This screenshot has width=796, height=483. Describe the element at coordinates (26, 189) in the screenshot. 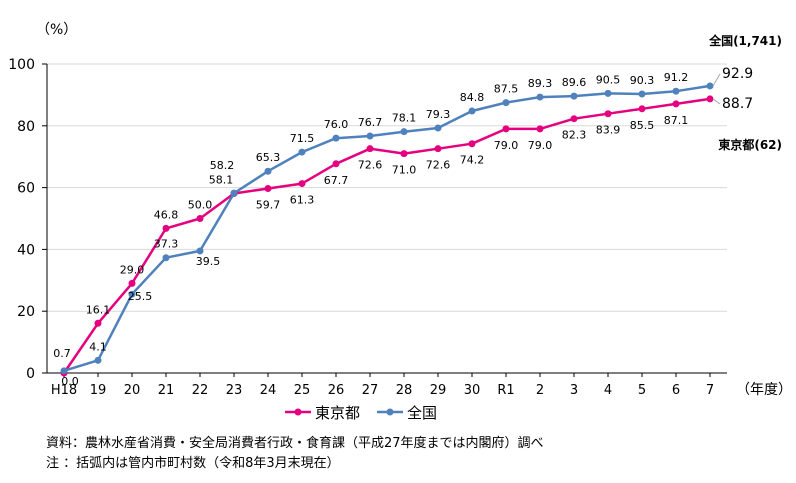

I see `y-tick-label: 60` at that location.